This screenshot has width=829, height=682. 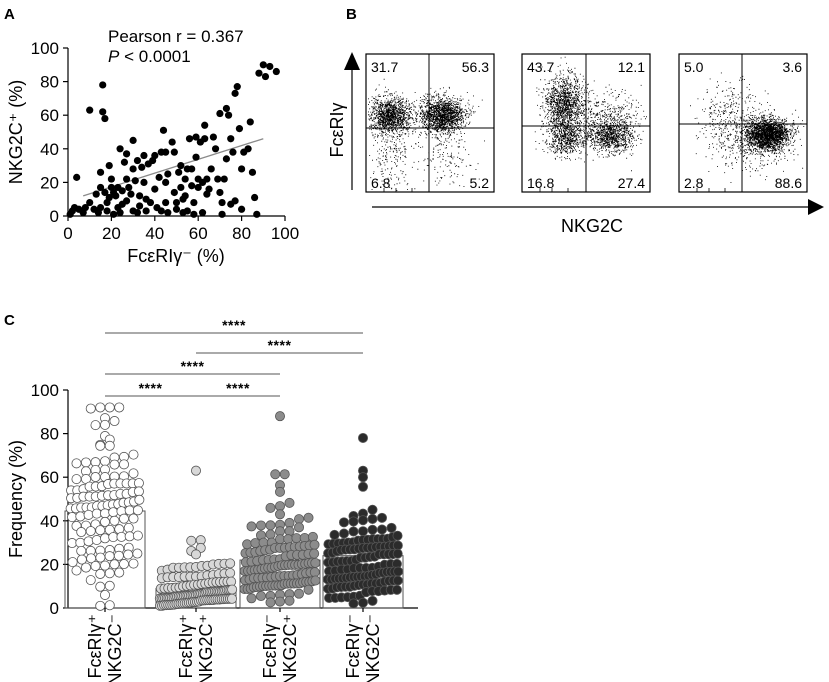 What do you see at coordinates (631, 67) in the screenshot?
I see `flow-plot-2-q-ur: 12.1` at bounding box center [631, 67].